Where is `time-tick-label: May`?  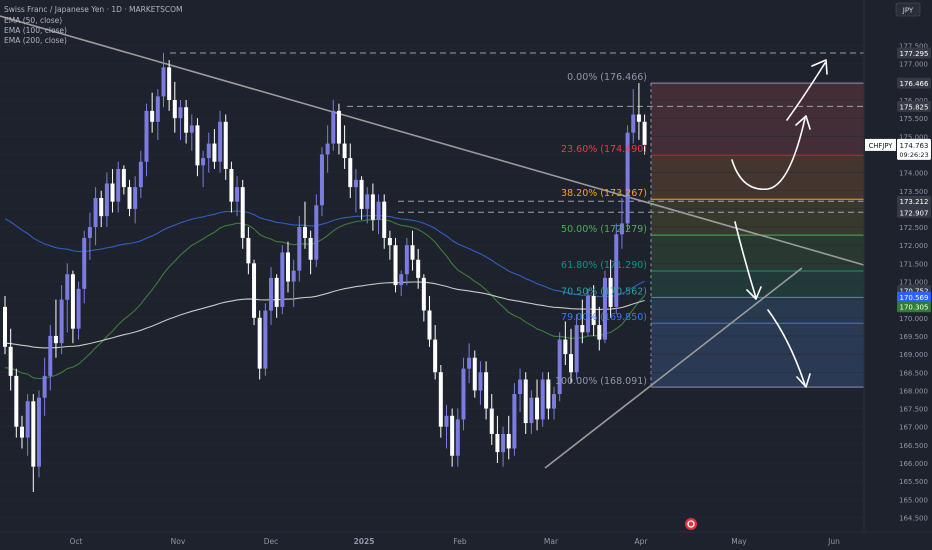 time-tick-label: May is located at coordinates (739, 541).